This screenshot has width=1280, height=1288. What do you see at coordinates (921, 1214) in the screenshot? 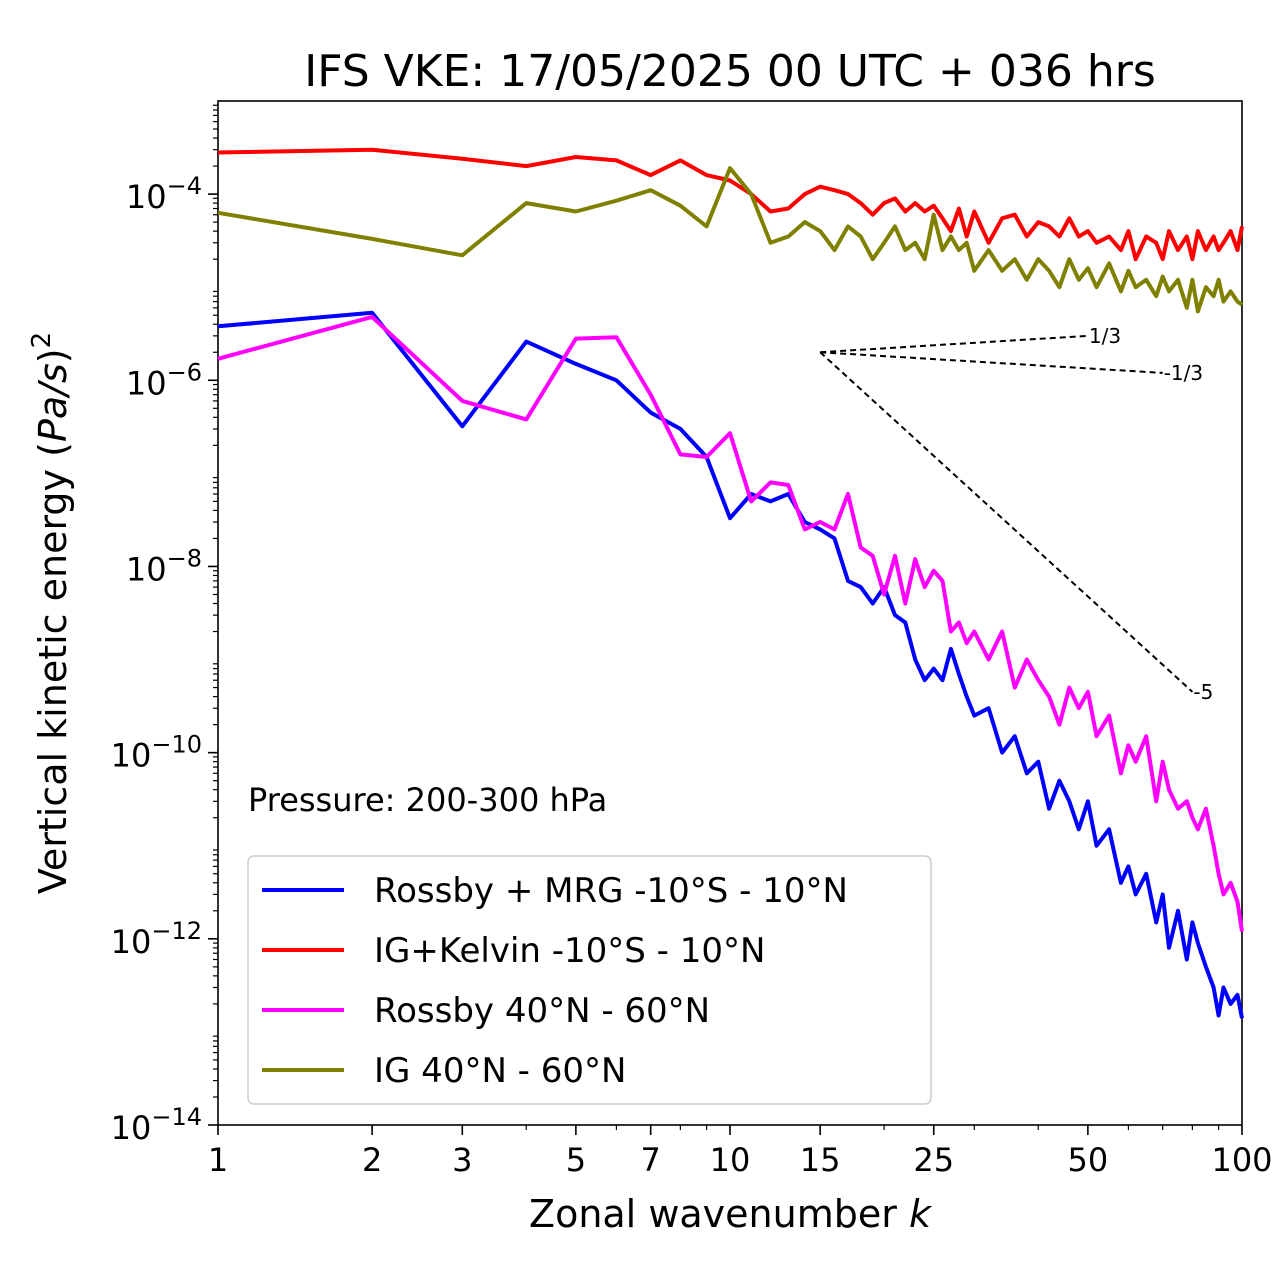
I see `x-axis-label-var: k` at bounding box center [921, 1214].